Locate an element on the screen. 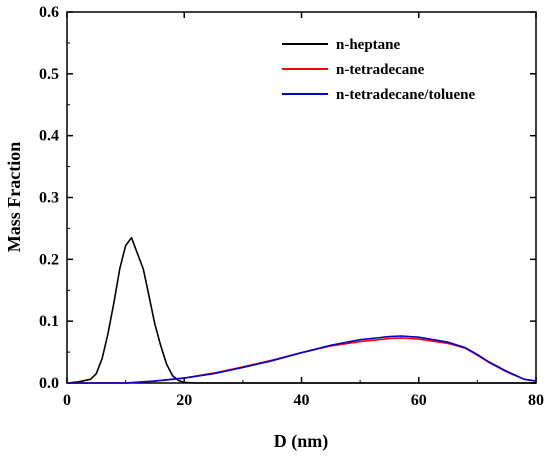 The width and height of the screenshot is (550, 459). x-tick-label: 40 is located at coordinates (302, 400).